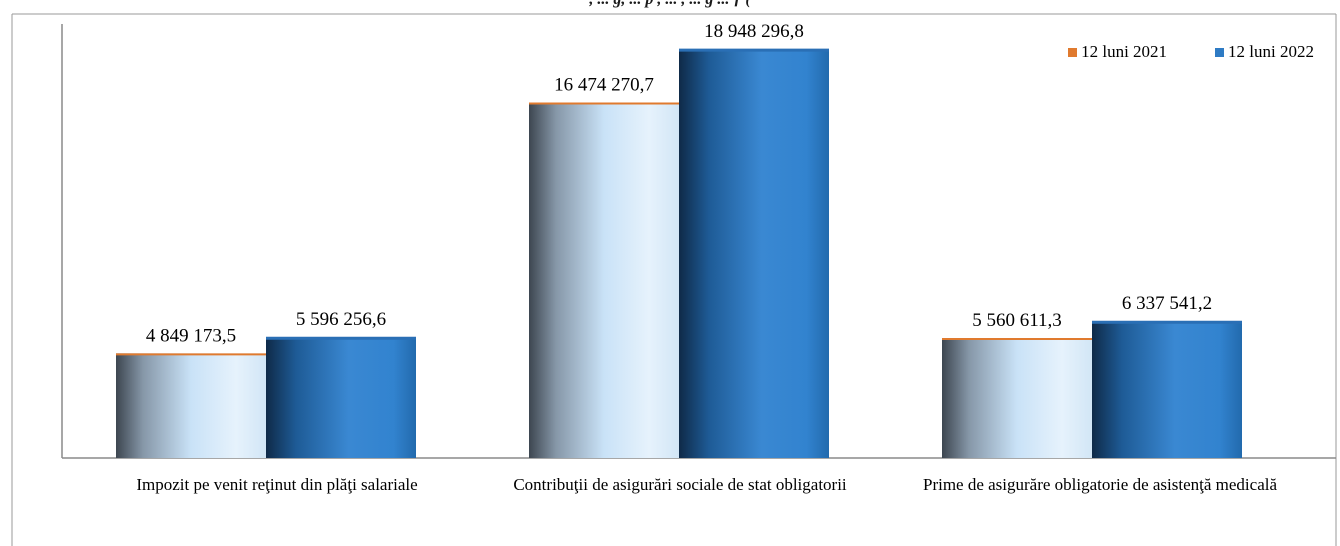 This screenshot has height=546, width=1340. I want to click on bar-body-impozit-2022, so click(341, 397).